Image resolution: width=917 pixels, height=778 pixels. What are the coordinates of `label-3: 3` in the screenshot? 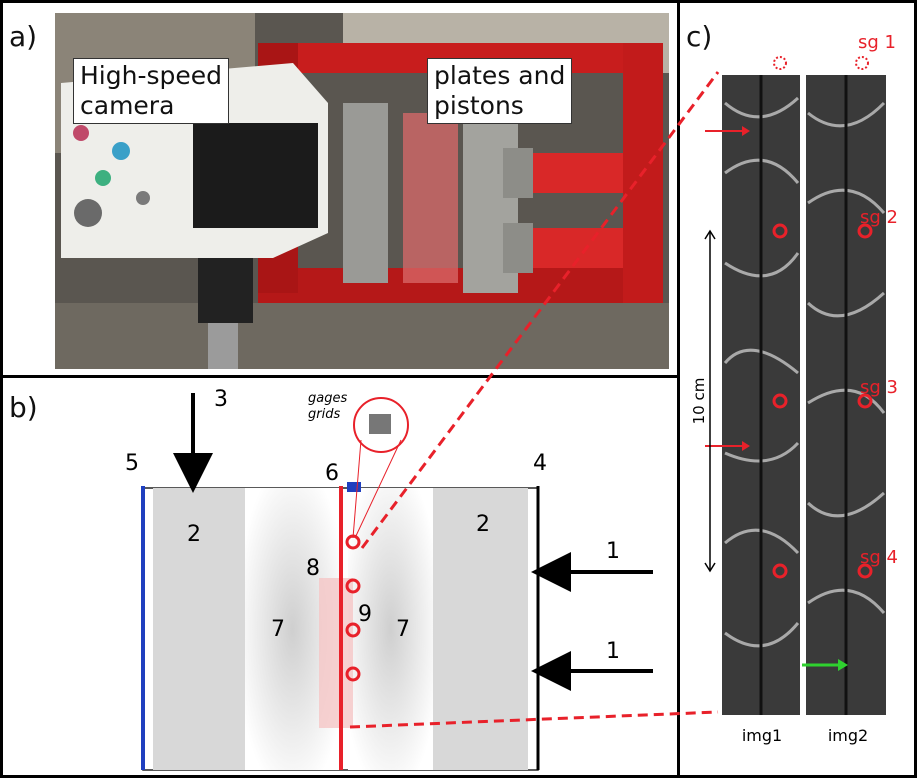 It's located at (221, 399).